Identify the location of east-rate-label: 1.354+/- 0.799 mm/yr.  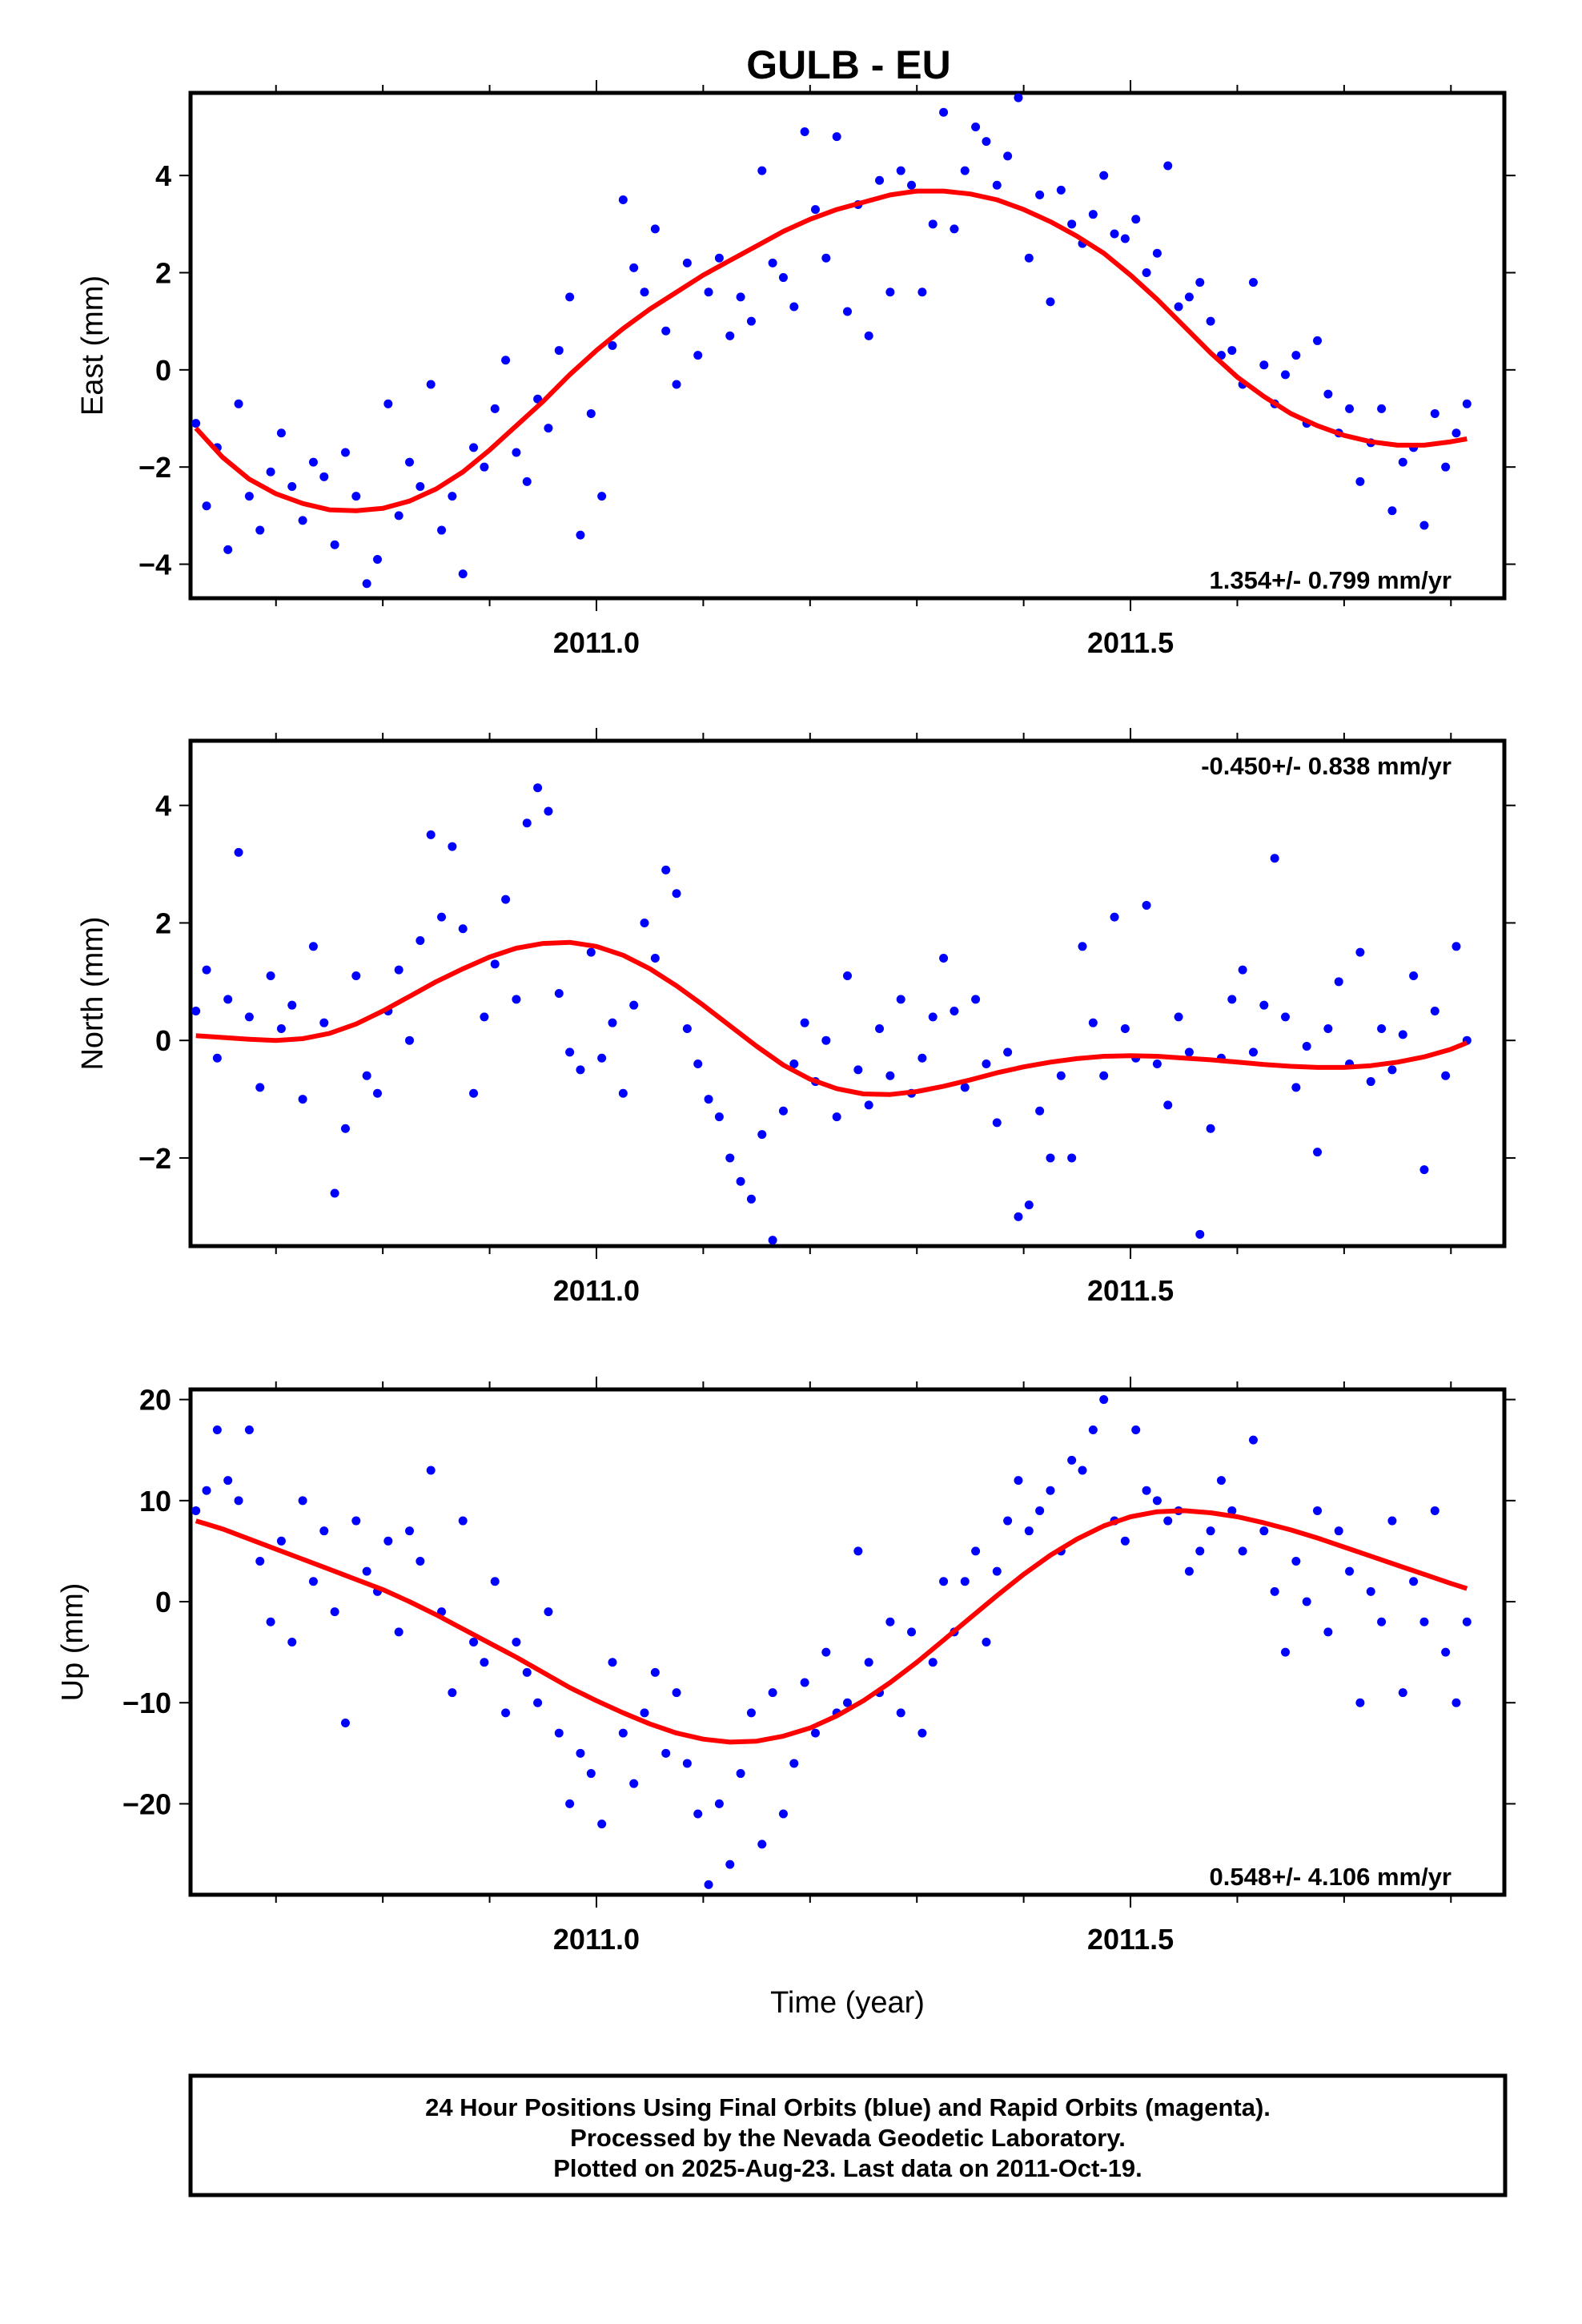
(1331, 580).